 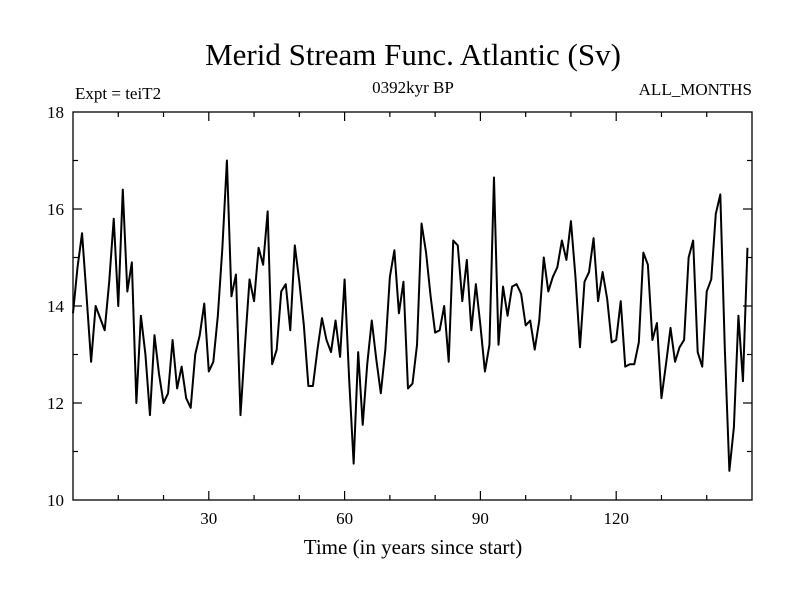 What do you see at coordinates (413, 54) in the screenshot?
I see `chart-title: Merid Stream Func. Atlantic (Sv)` at bounding box center [413, 54].